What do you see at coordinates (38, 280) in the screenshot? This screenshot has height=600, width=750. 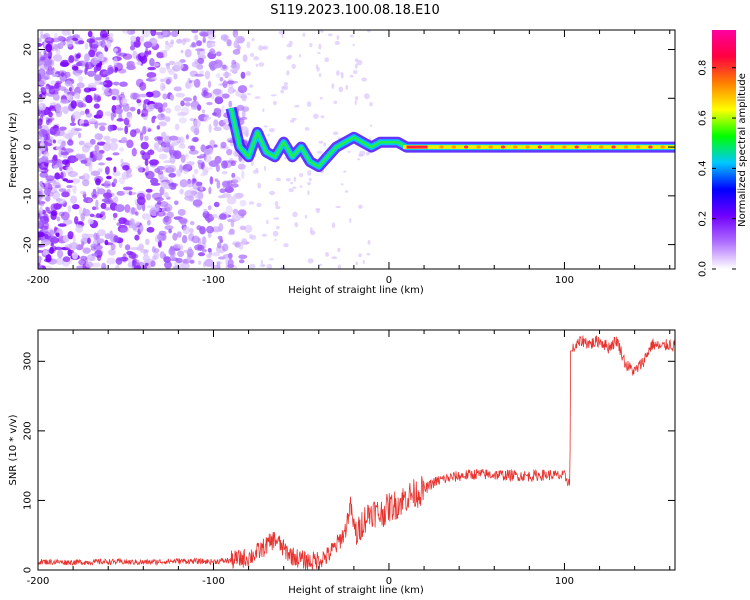 I see `x-tick-label: -200` at bounding box center [38, 280].